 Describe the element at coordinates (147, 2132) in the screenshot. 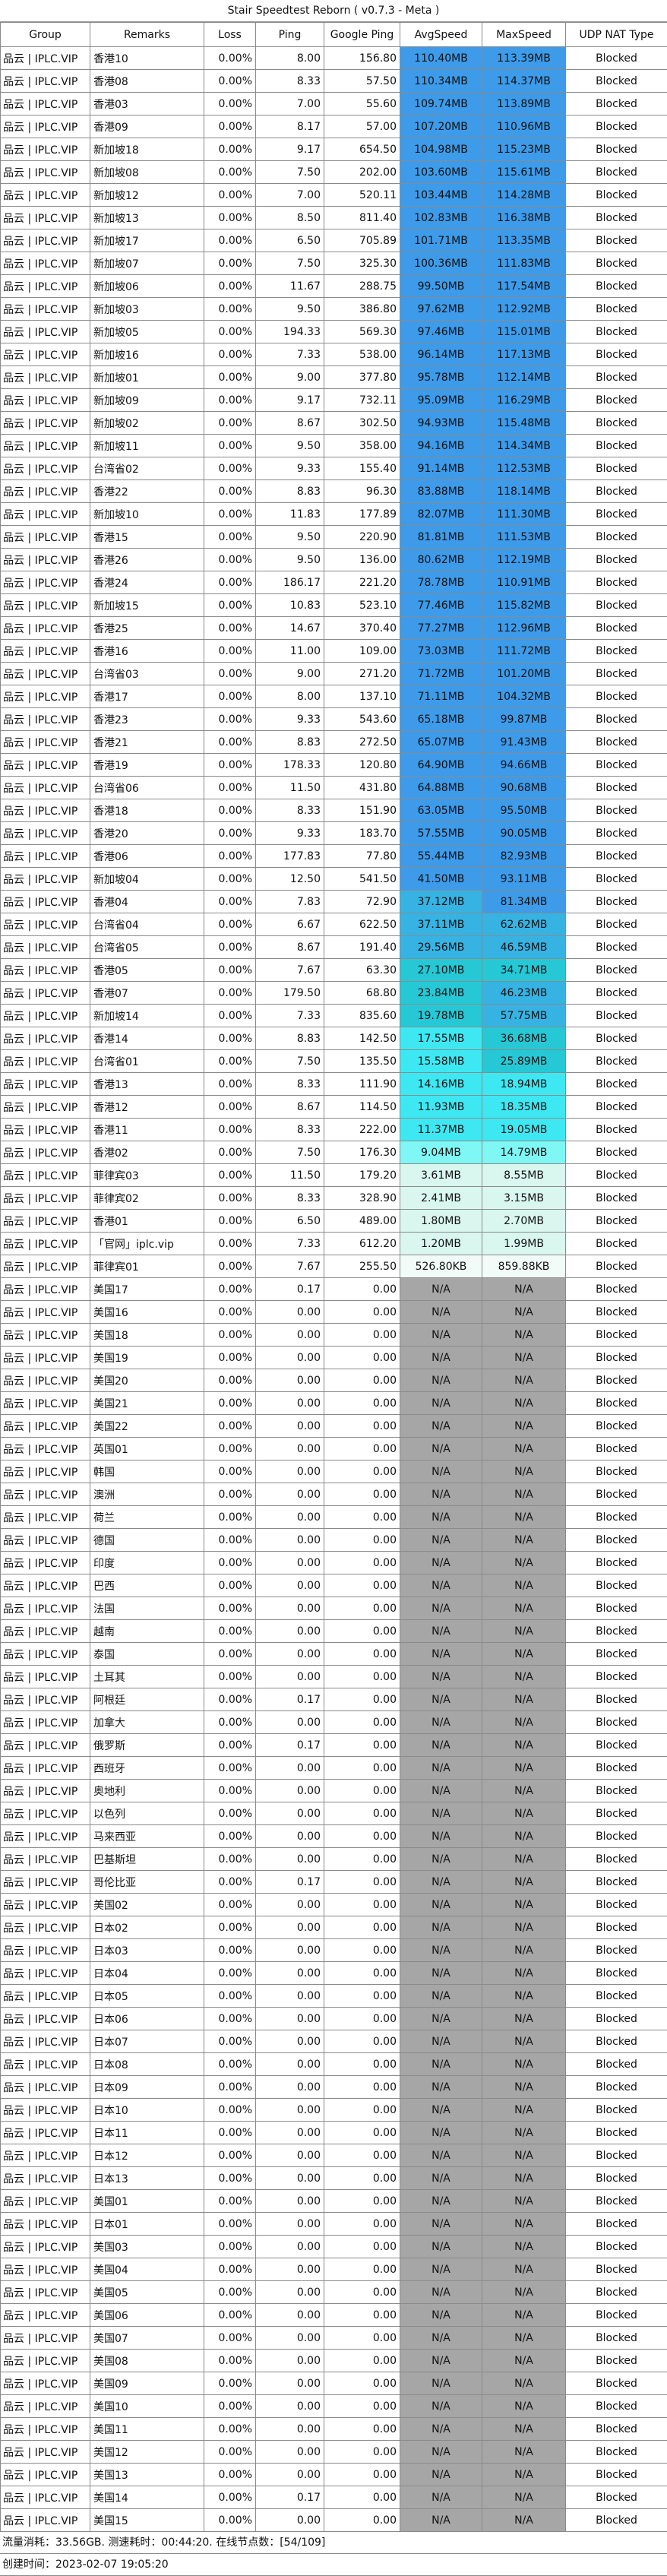

I see `cell-remarks: 日本11` at that location.